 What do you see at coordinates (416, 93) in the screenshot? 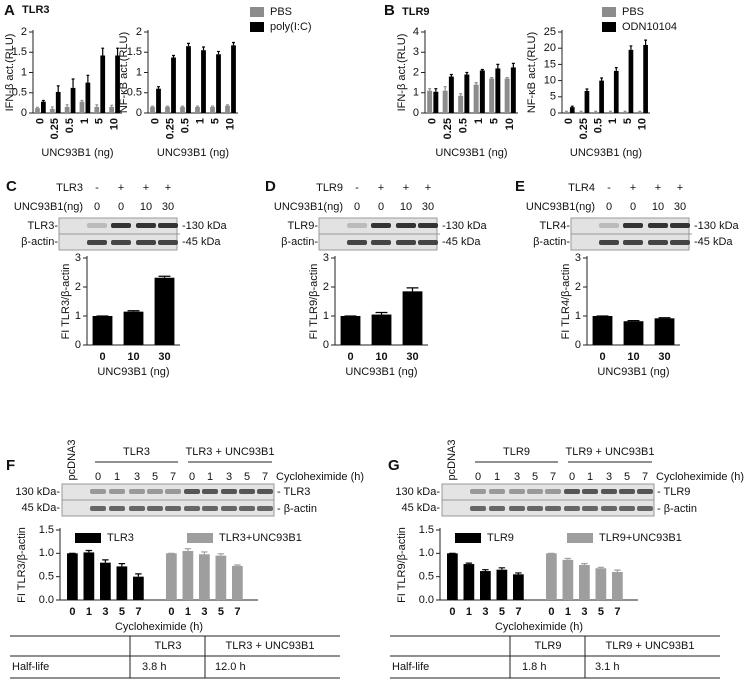
I see `y-tick-label: 1` at bounding box center [416, 93].